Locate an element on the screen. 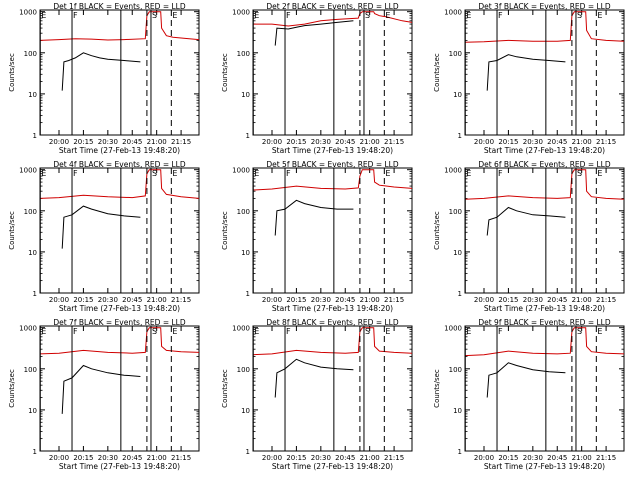 Image resolution: width=640 pixels, height=480 pixels. chart-title: Det 6f BLACK = Events, RED = LLD is located at coordinates (544, 164).